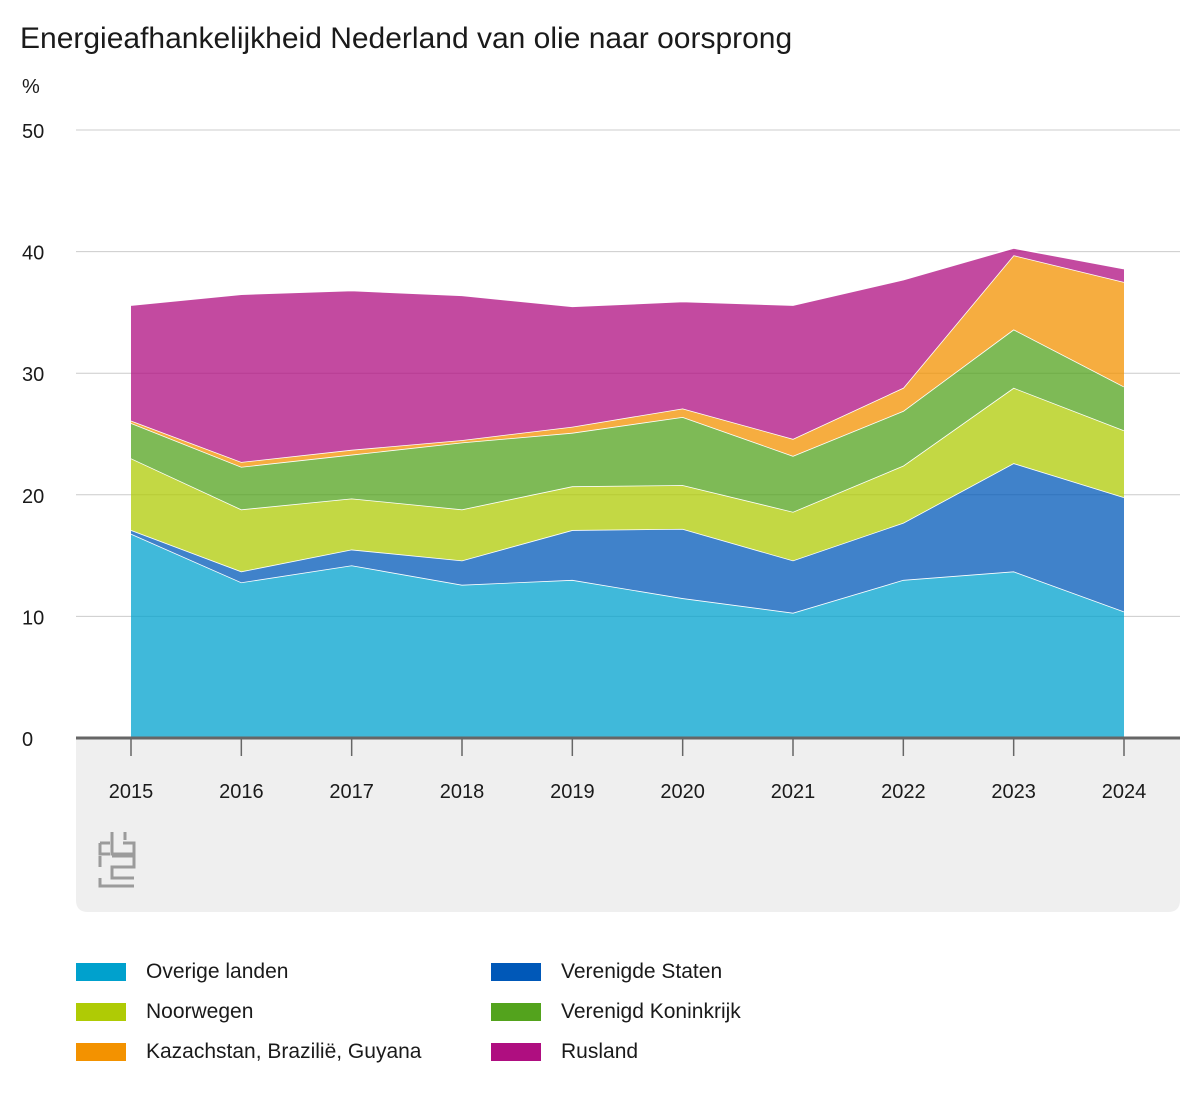 This screenshot has width=1200, height=1100. I want to click on x-tick-label: 2022, so click(903, 792).